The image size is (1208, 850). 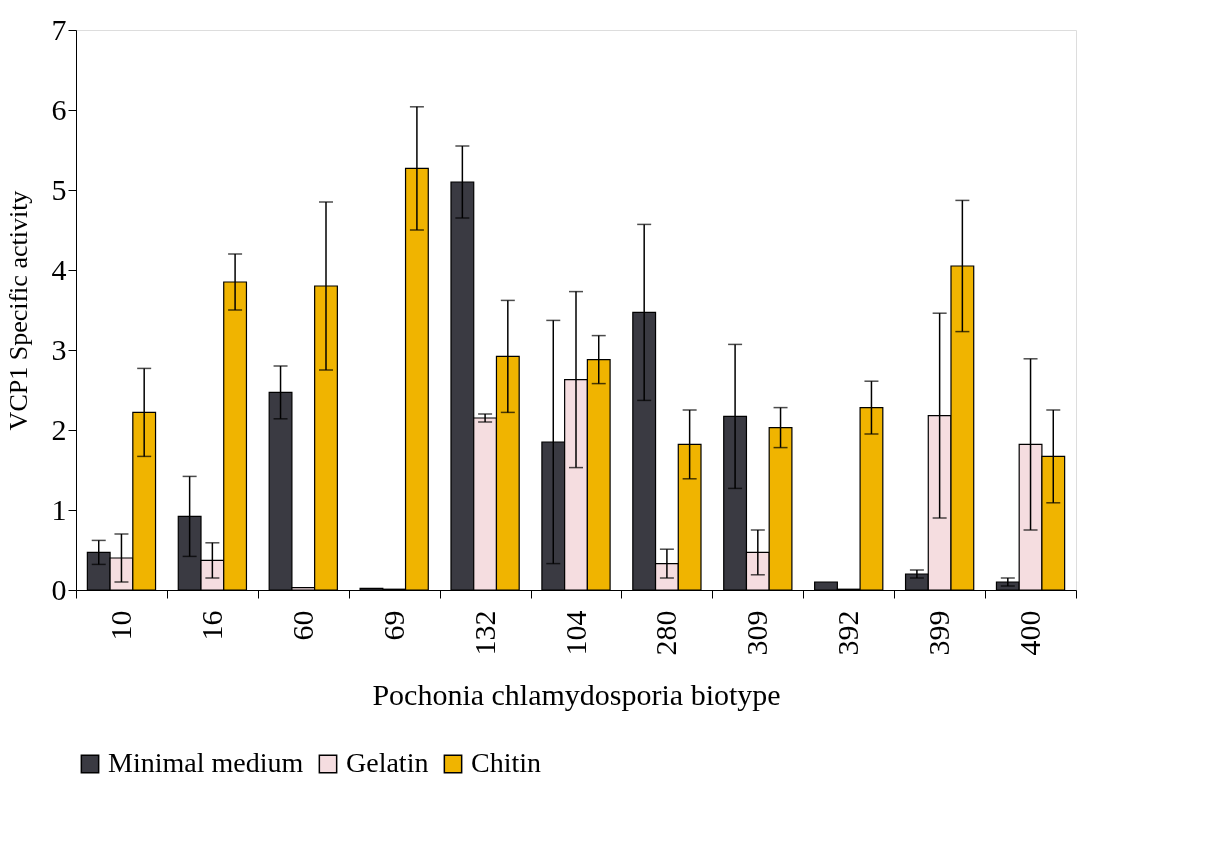 What do you see at coordinates (59, 429) in the screenshot?
I see `y-tick-label: 2` at bounding box center [59, 429].